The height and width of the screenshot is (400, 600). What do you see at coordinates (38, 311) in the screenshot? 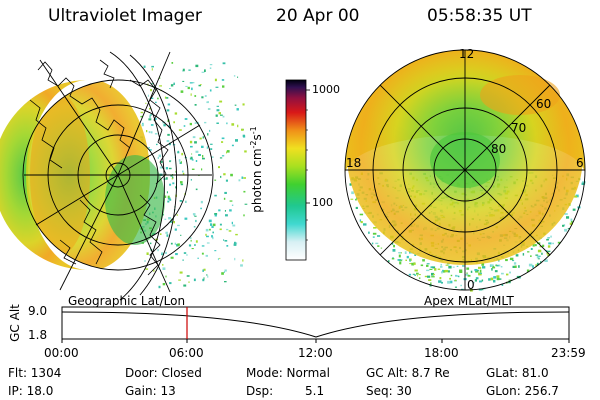
I see `orbit-ytick-9: 9.0` at bounding box center [38, 311].